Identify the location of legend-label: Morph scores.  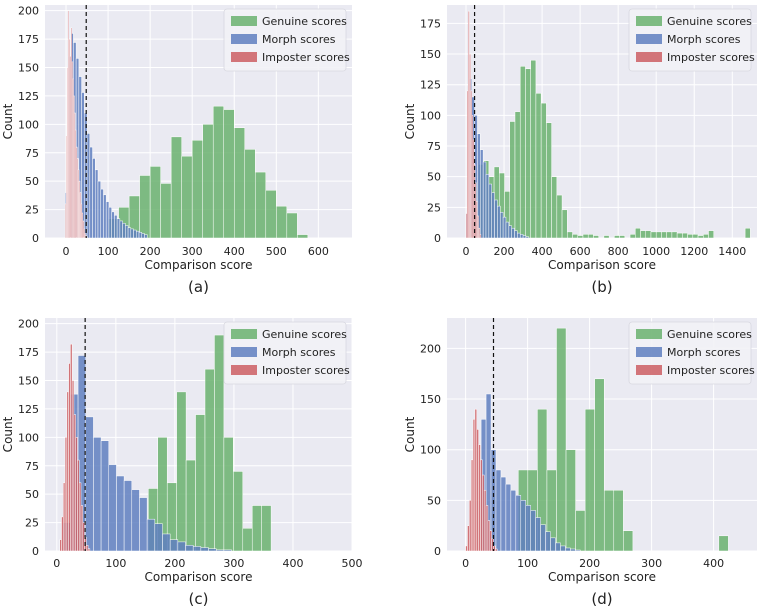
(704, 352).